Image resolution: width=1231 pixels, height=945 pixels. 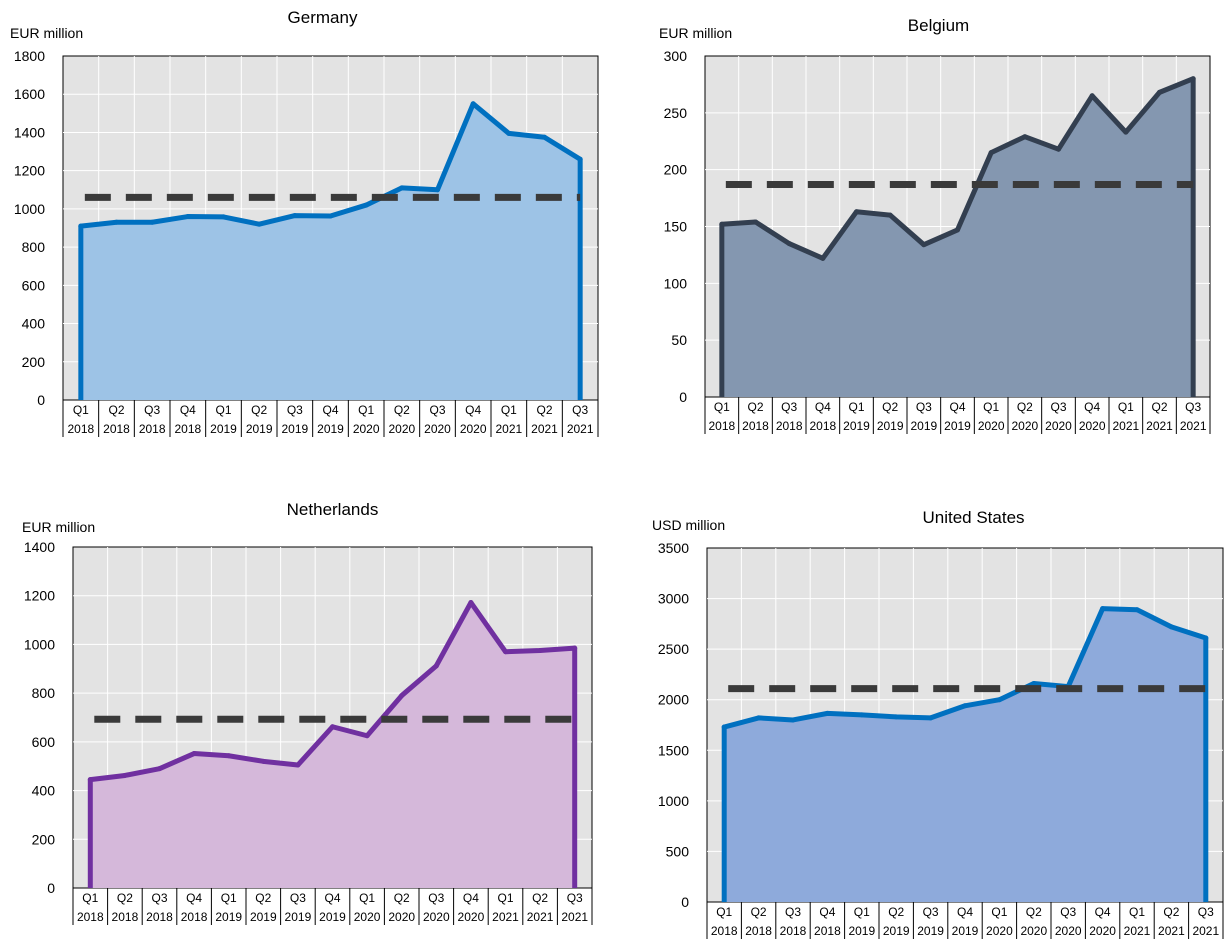 I want to click on y-tick-label: 150, so click(x=676, y=227).